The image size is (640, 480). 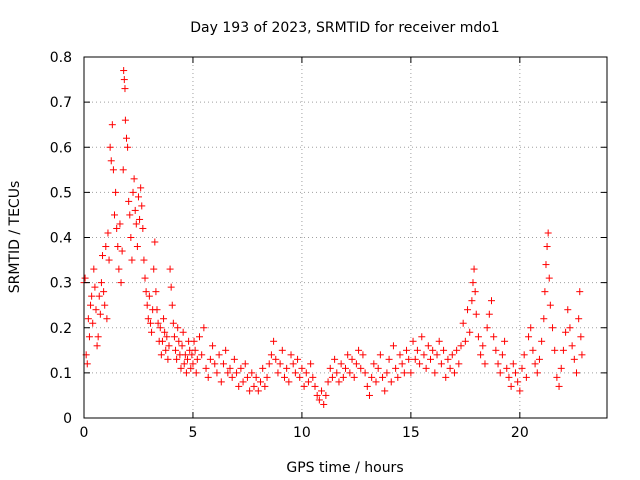 I want to click on x-tick-label: 10, so click(x=302, y=433).